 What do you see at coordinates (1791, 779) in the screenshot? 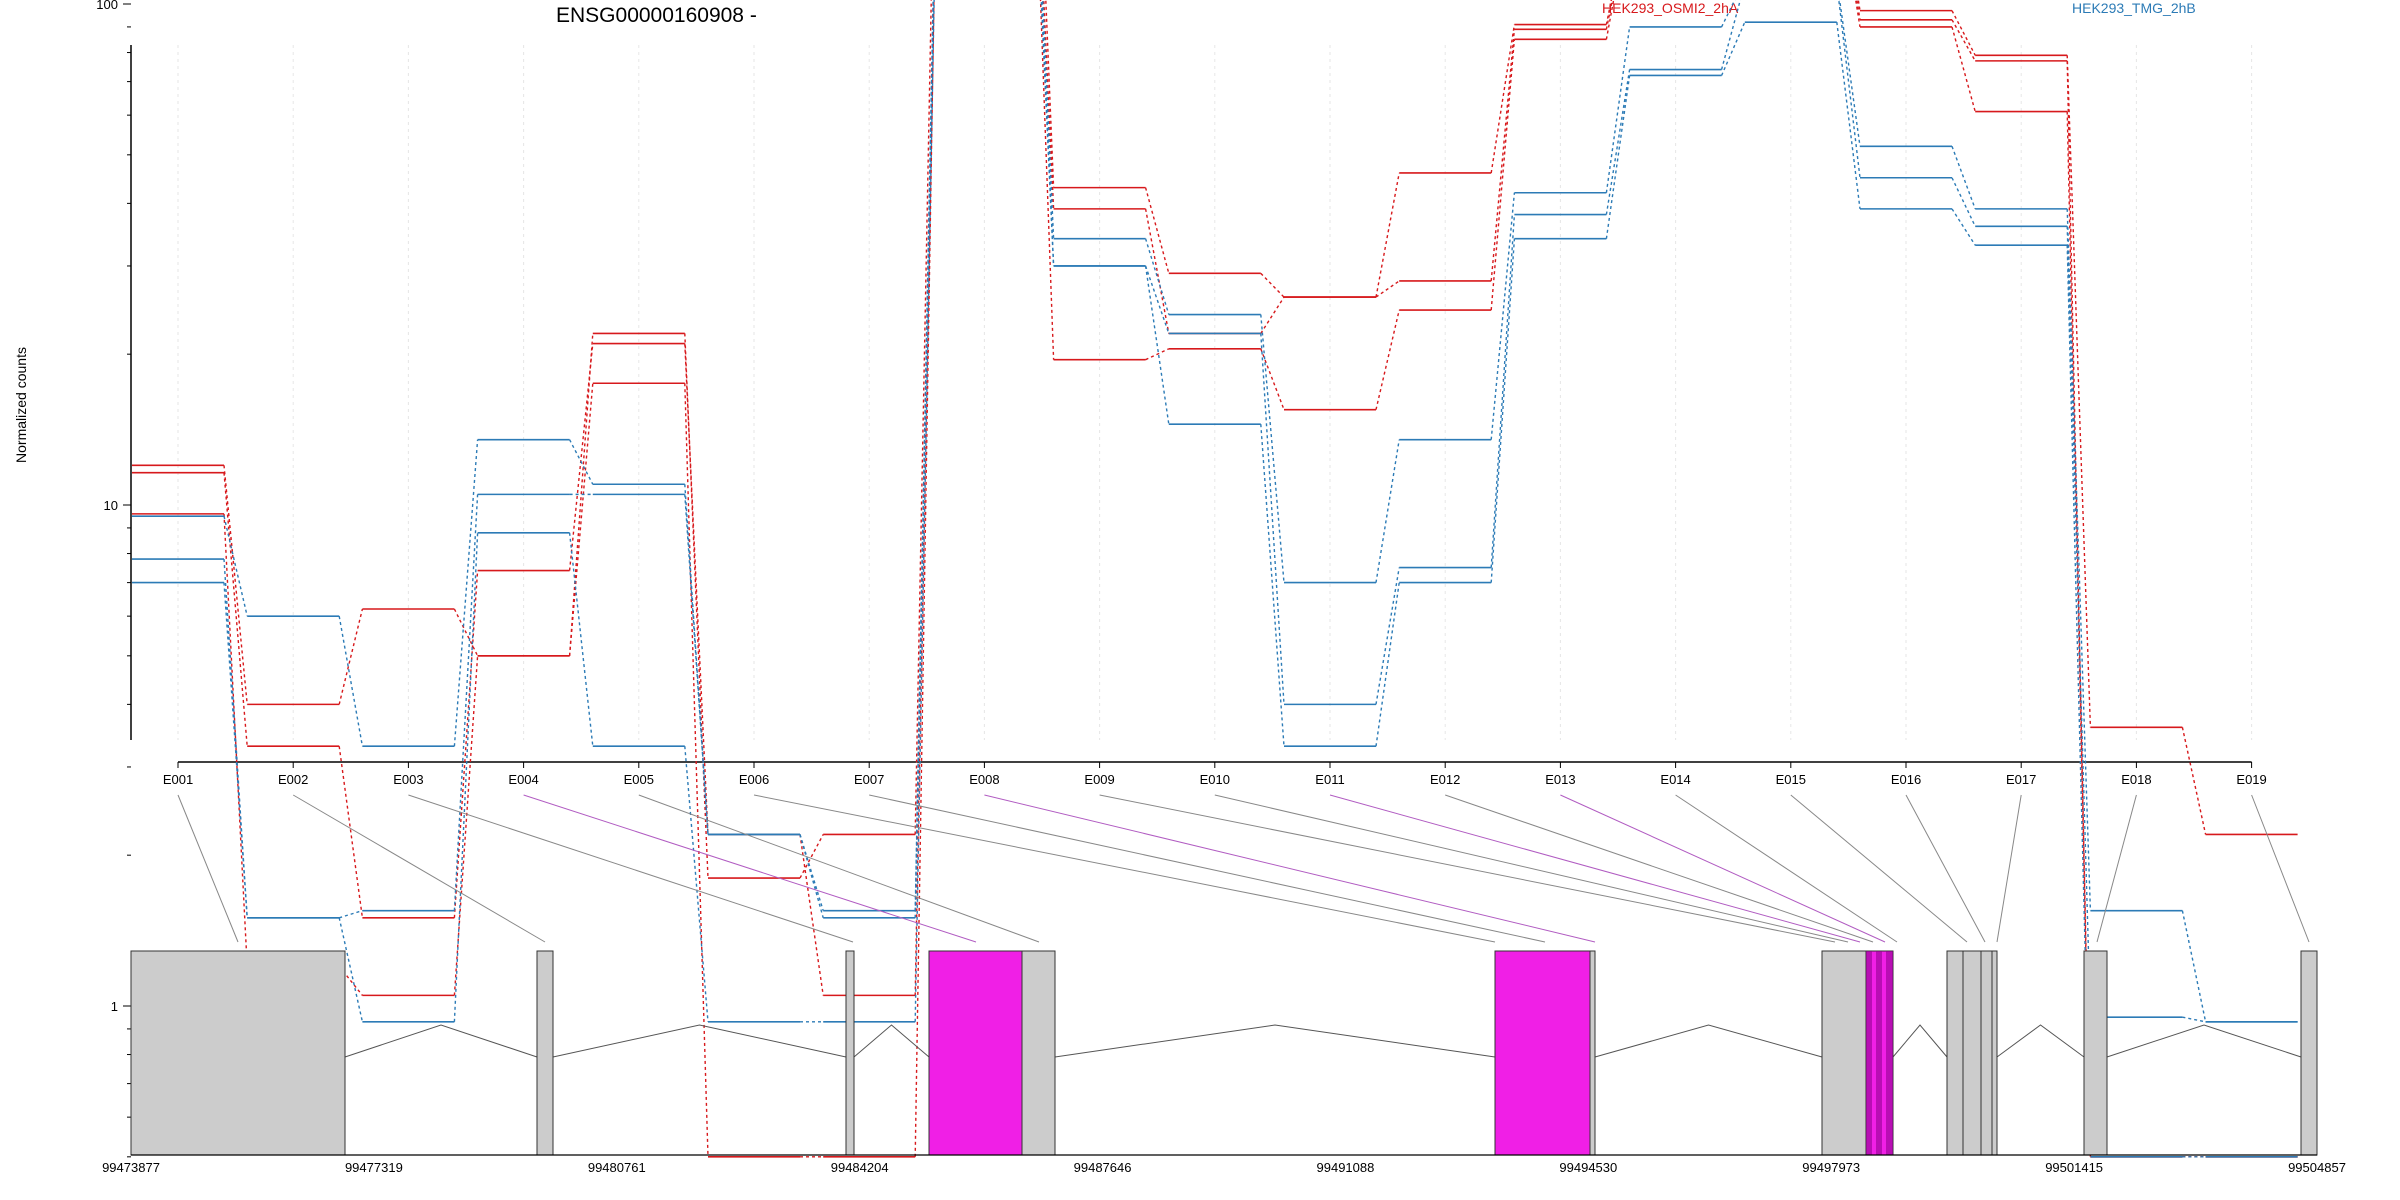
I see `x-tick-label: E015` at bounding box center [1791, 779].